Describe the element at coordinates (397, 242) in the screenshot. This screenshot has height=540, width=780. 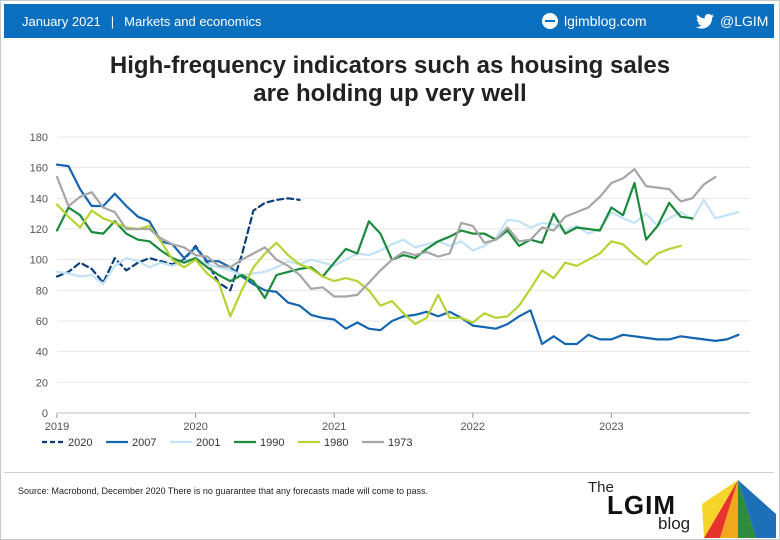
I see `series-line-2001` at that location.